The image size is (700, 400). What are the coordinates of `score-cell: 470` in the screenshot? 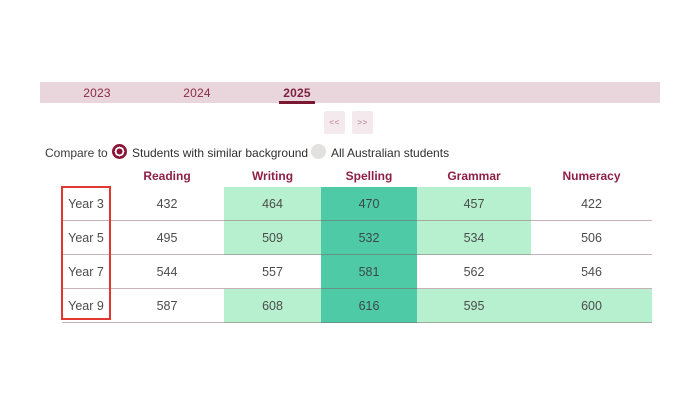 It's located at (369, 204).